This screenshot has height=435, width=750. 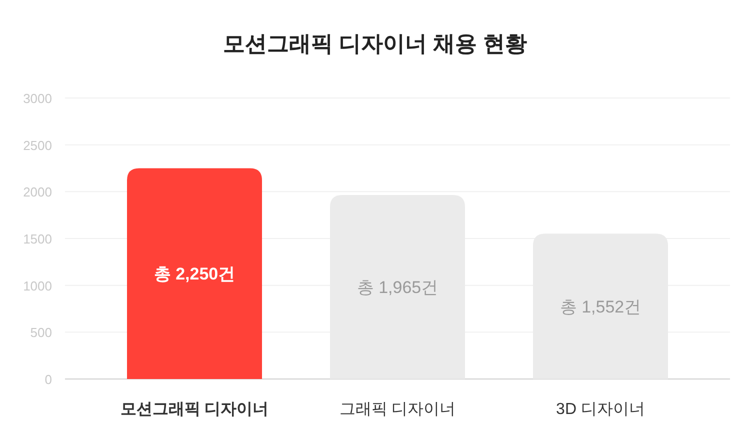 What do you see at coordinates (397, 287) in the screenshot?
I see `data-label: 총 1,965건` at bounding box center [397, 287].